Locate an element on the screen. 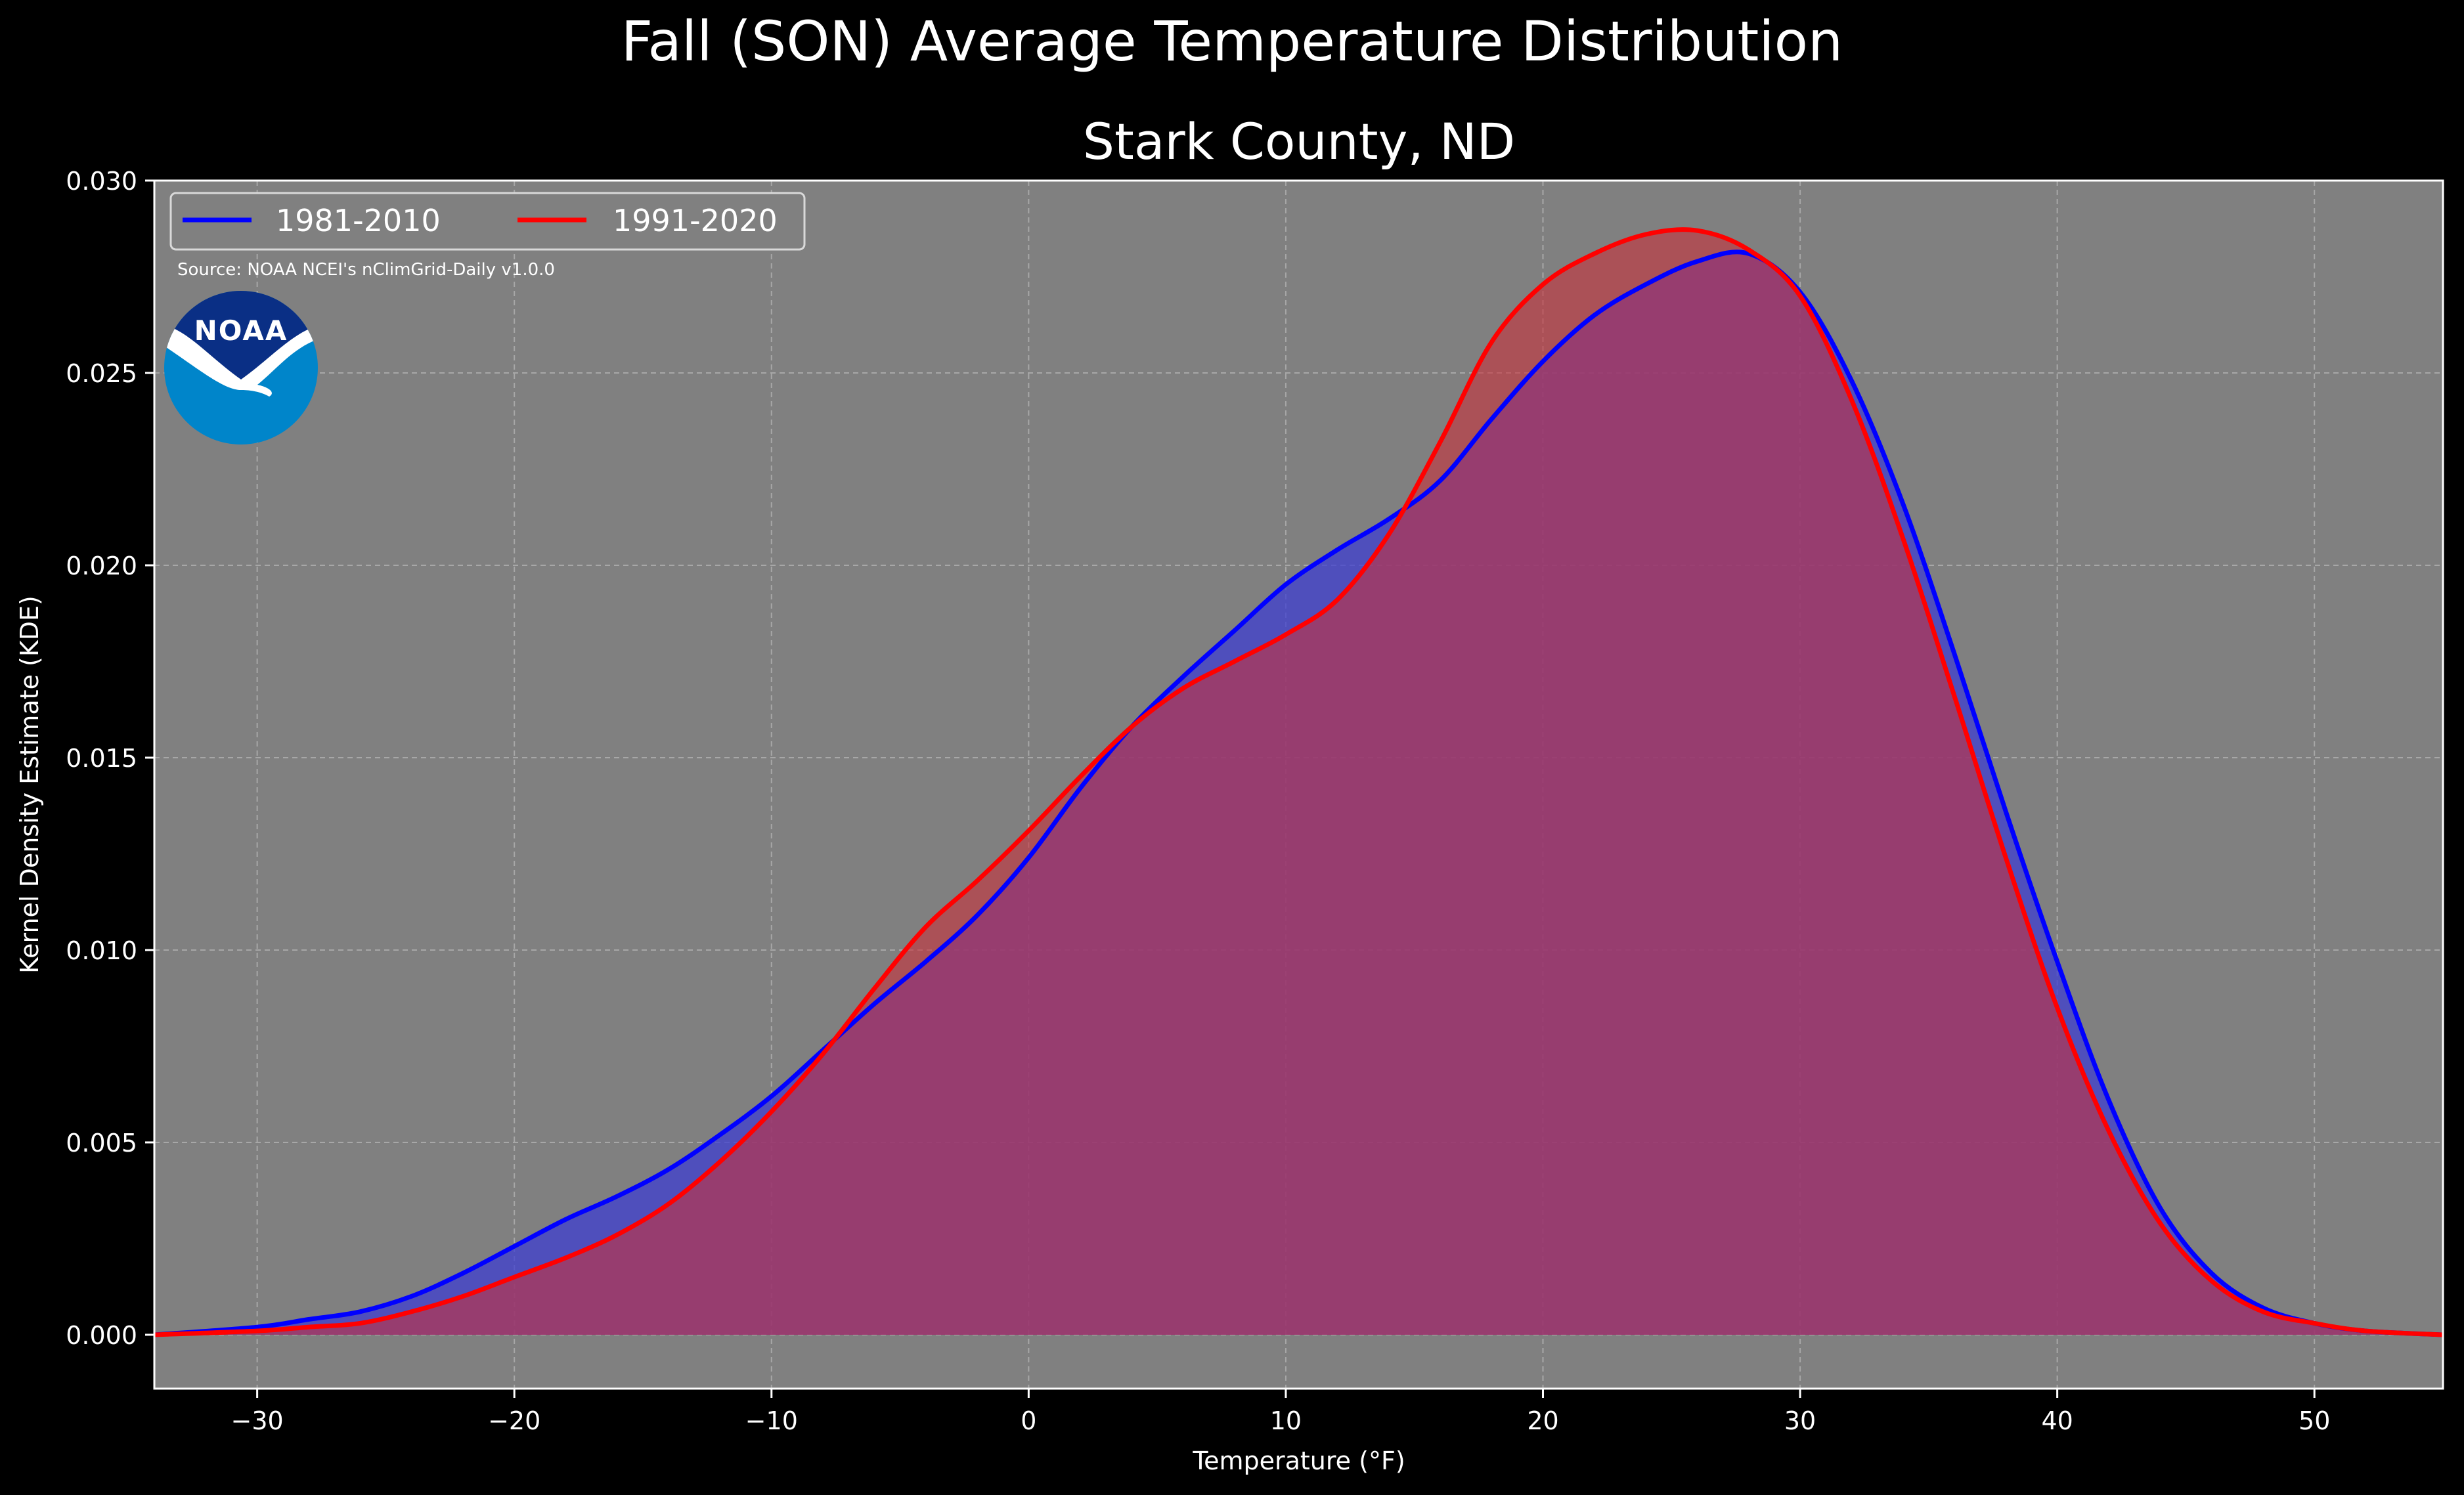 The height and width of the screenshot is (1495, 2464). x-tick-label: −20 is located at coordinates (514, 1420).